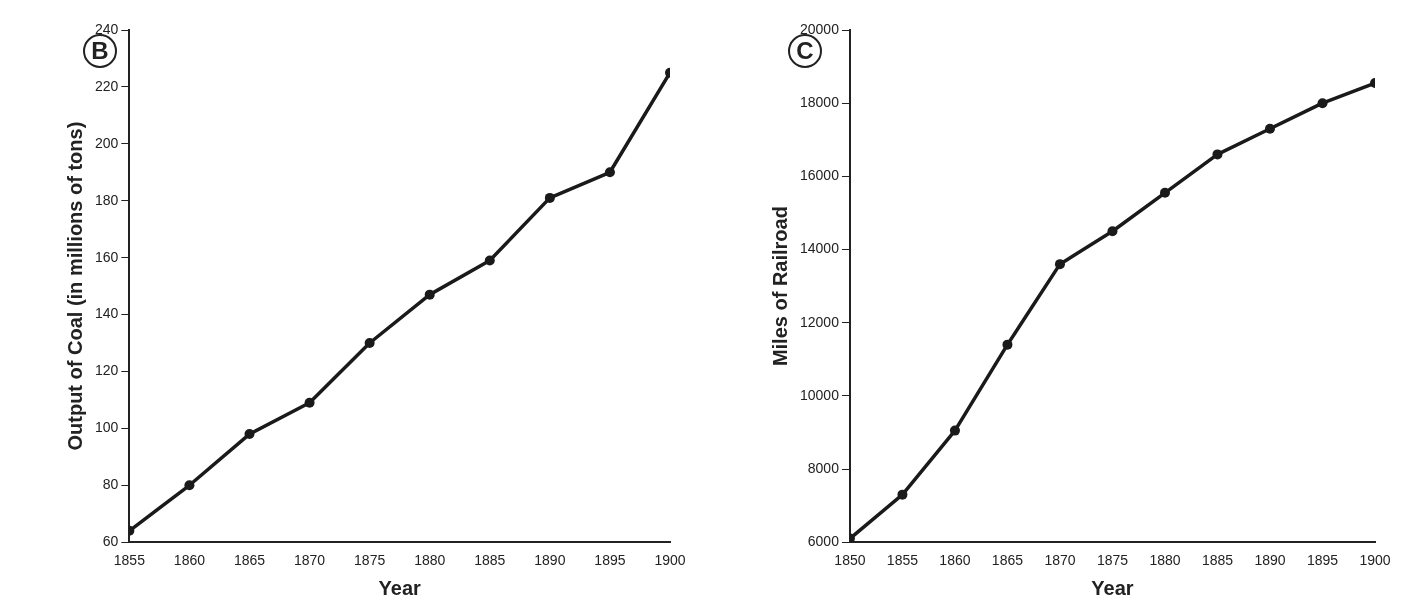 The width and height of the screenshot is (1411, 615). What do you see at coordinates (107, 199) in the screenshot?
I see `y-tick-label: 180` at bounding box center [107, 199].